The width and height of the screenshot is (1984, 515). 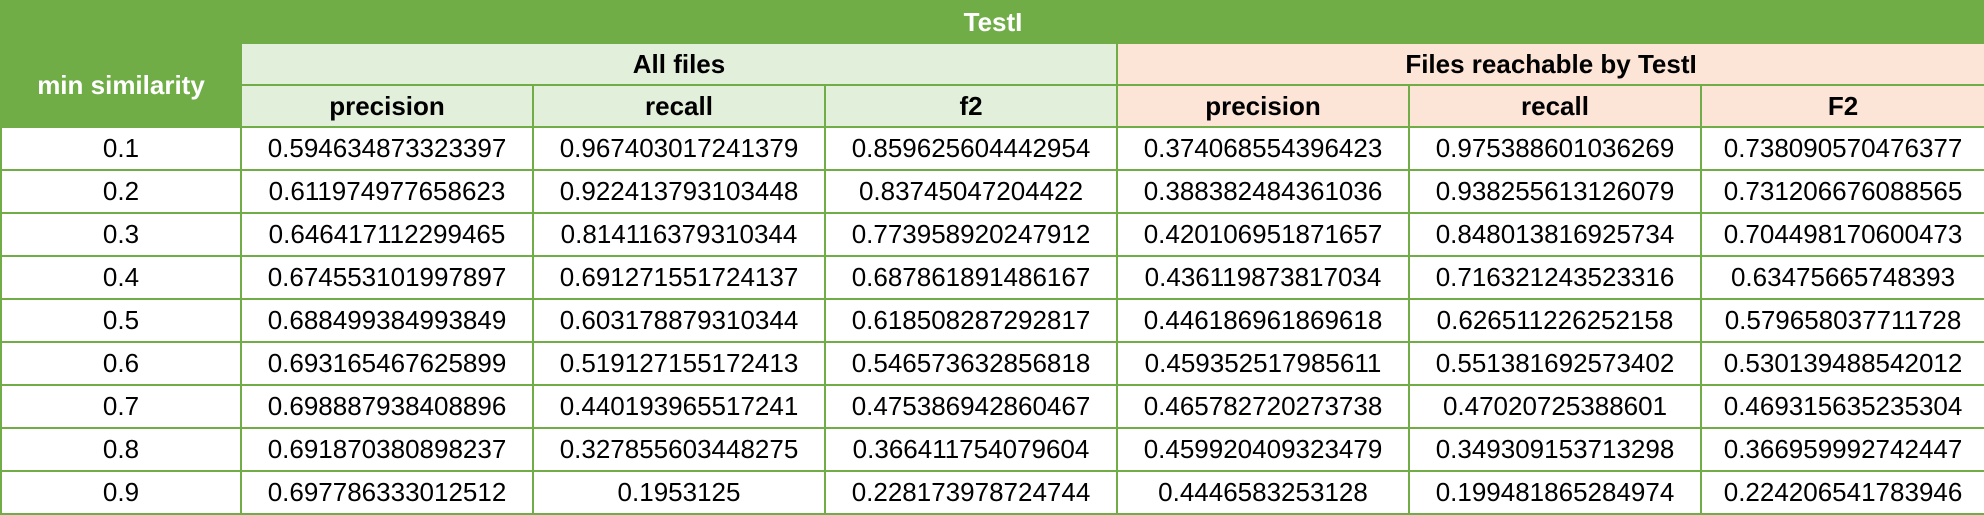 What do you see at coordinates (121, 85) in the screenshot?
I see `min-similarity-header: min similarity` at bounding box center [121, 85].